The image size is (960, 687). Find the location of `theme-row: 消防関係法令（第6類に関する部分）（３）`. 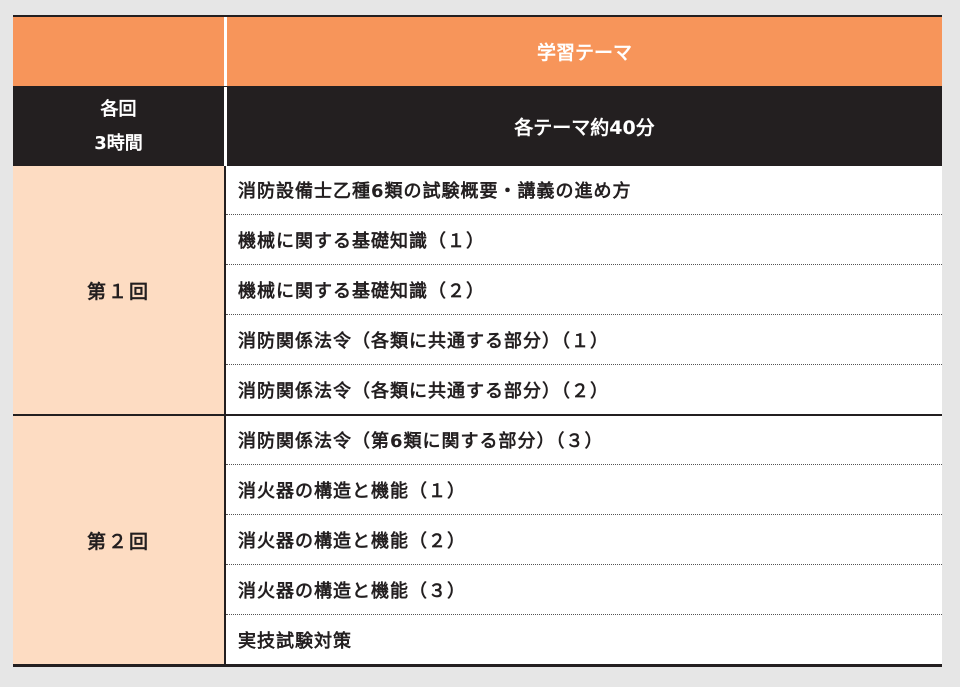

theme-row: 消防関係法令（第6類に関する部分）（３） is located at coordinates (421, 441).